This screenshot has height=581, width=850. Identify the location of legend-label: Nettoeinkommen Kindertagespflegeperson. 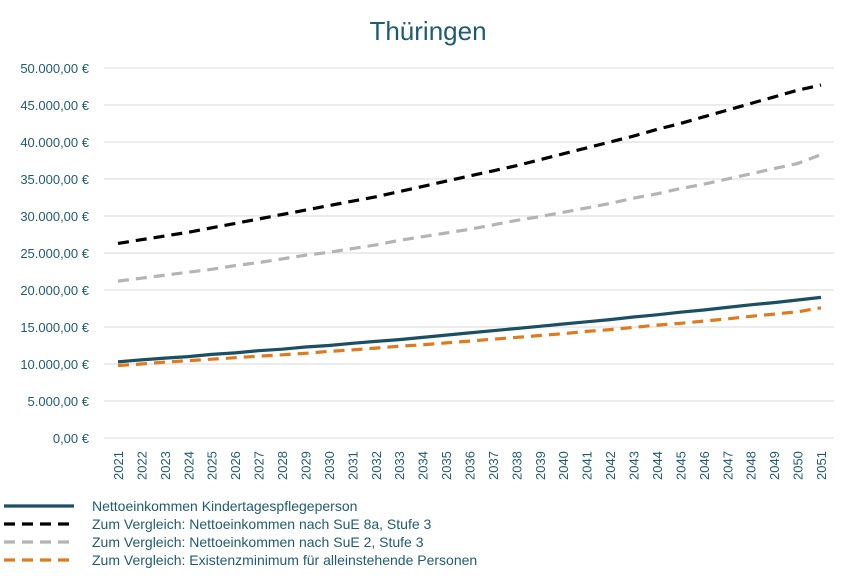
(224, 506).